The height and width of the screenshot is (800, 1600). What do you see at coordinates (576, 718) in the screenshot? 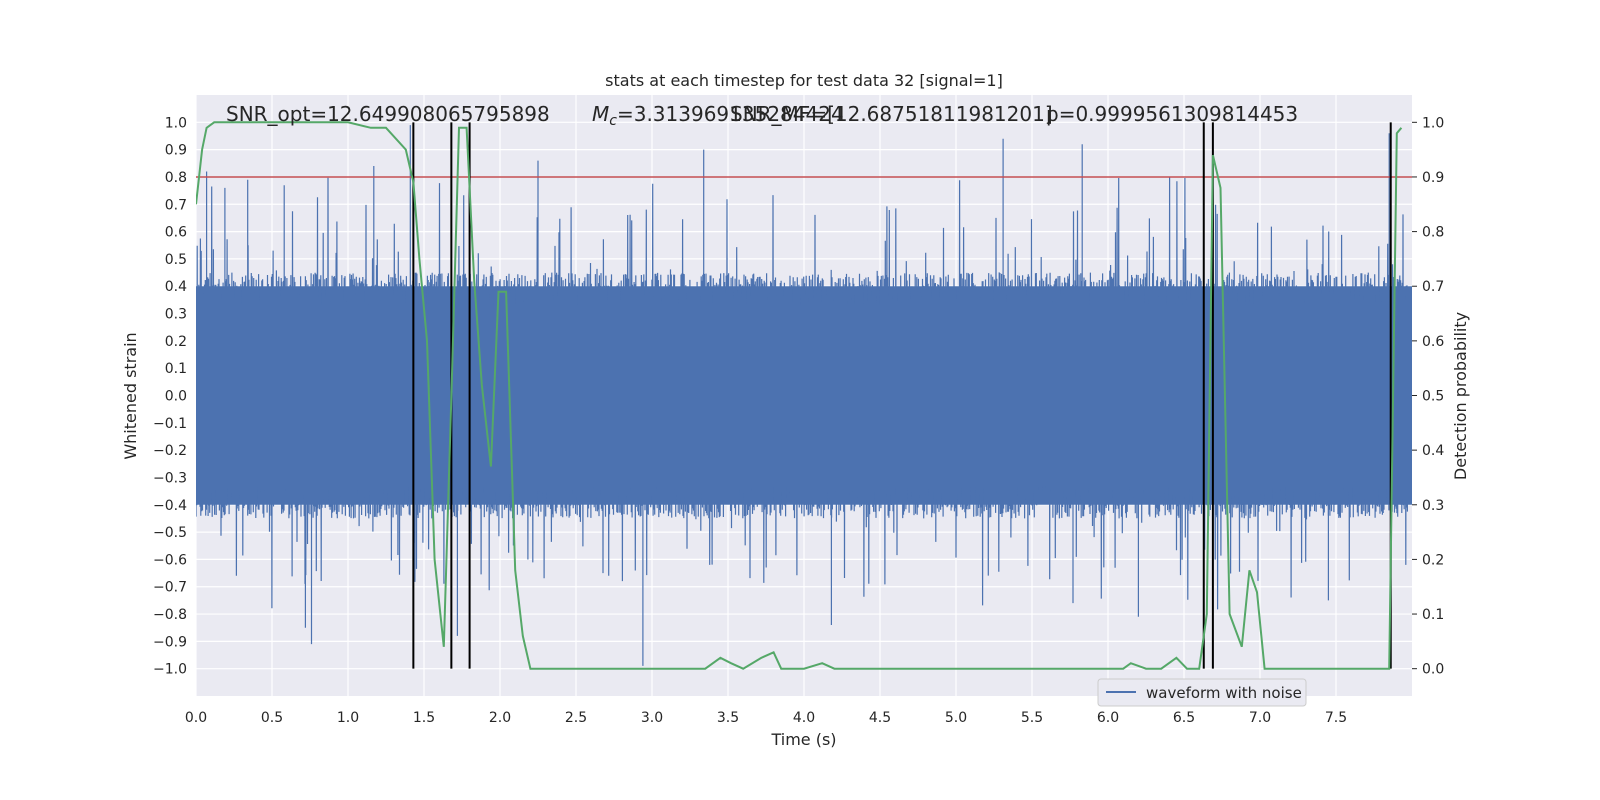
I see `x-tick-label: 2.5` at bounding box center [576, 718].